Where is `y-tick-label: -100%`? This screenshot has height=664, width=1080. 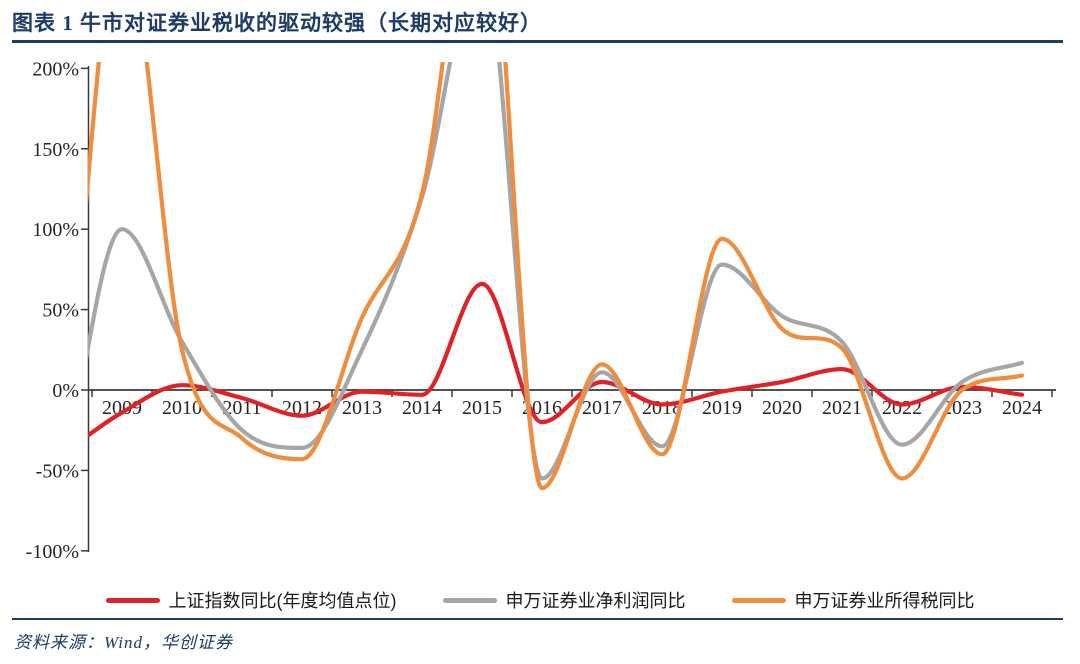 y-tick-label: -100% is located at coordinates (52, 552).